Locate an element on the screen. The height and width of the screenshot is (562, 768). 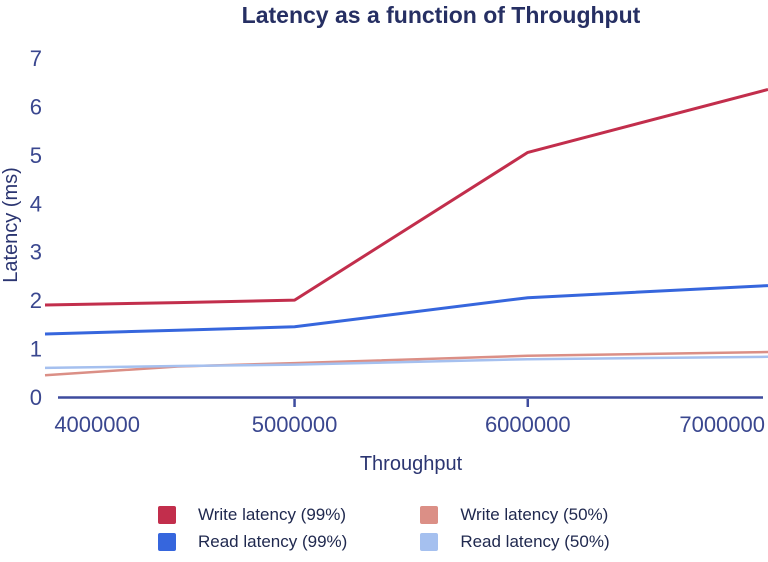
x-axis-title: Throughput is located at coordinates (411, 464).